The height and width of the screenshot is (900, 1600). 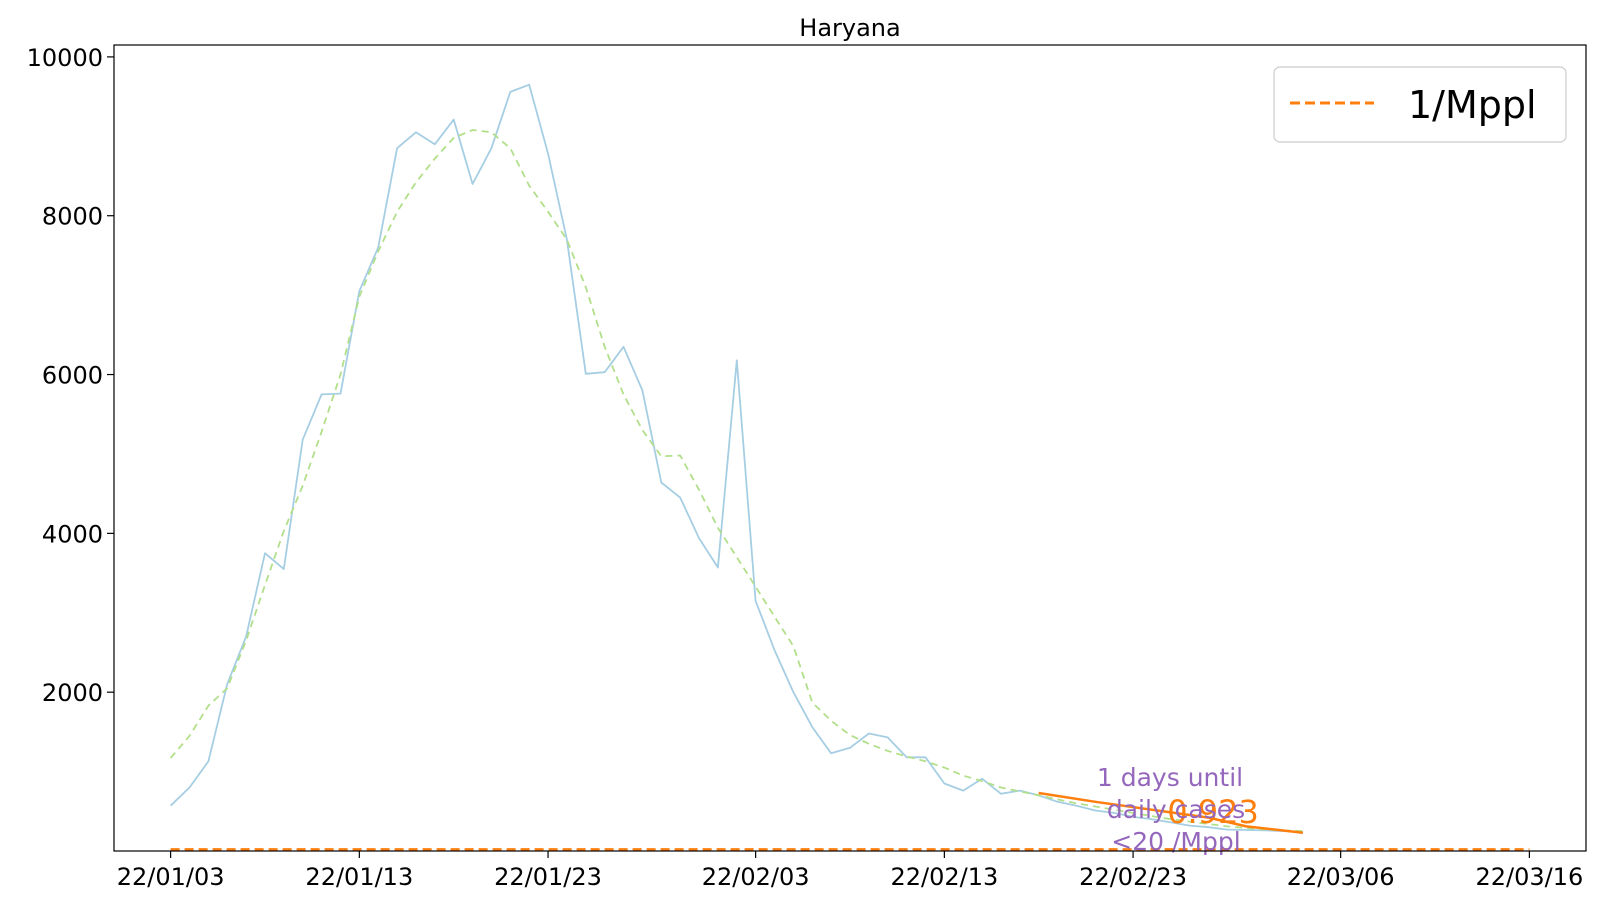 I want to click on y-tick-label: 6000, so click(x=72, y=376).